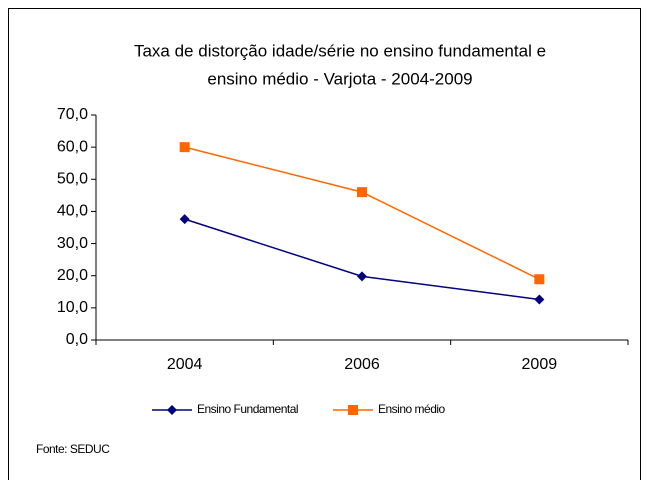  Describe the element at coordinates (72, 179) in the screenshot. I see `y-tick-label: 50,0` at that location.